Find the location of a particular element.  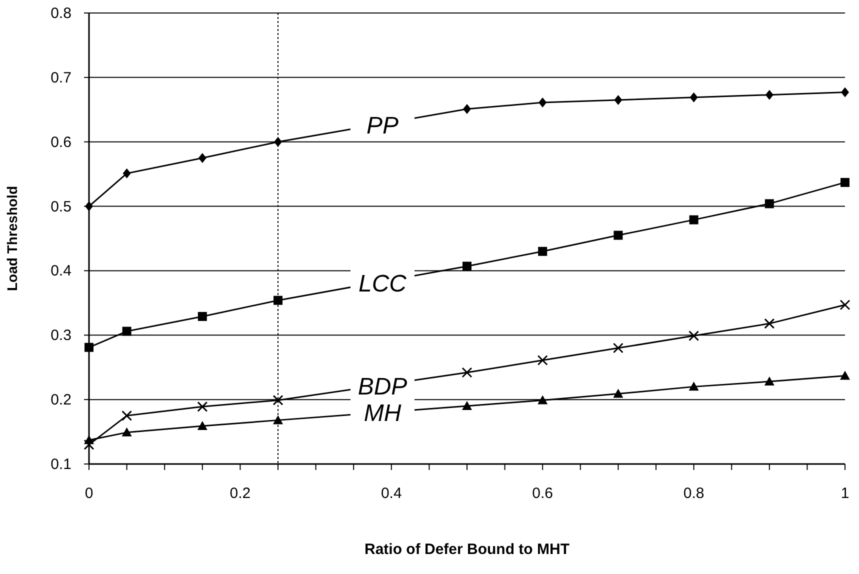

series-label: LCC is located at coordinates (383, 284).